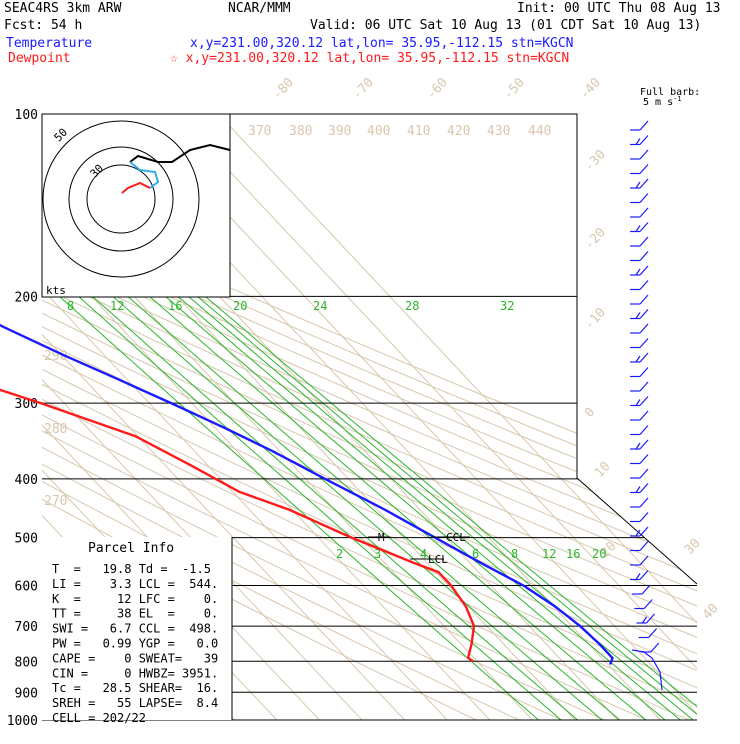  What do you see at coordinates (456, 537) in the screenshot?
I see `ccl-marker: CCL` at bounding box center [456, 537].